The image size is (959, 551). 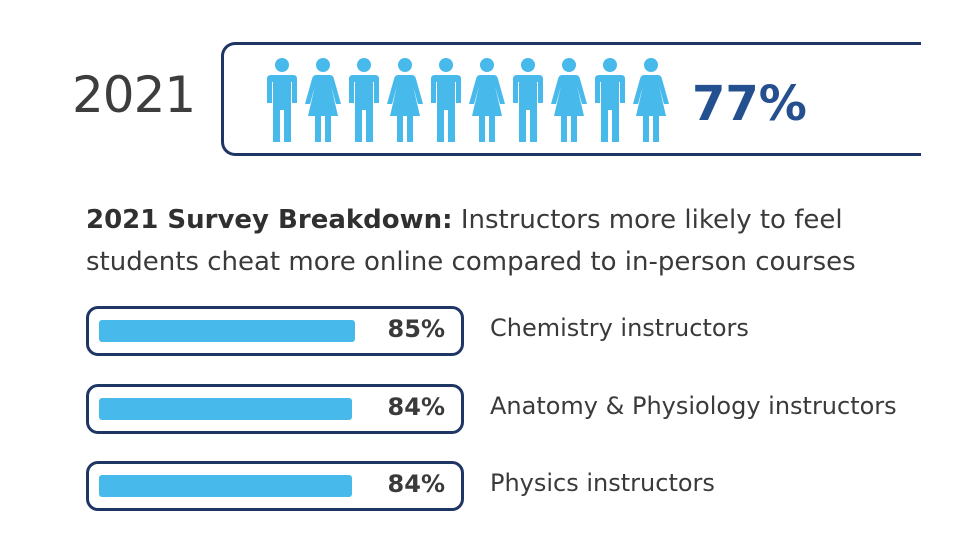 I want to click on year-label: 2021, so click(x=134, y=95).